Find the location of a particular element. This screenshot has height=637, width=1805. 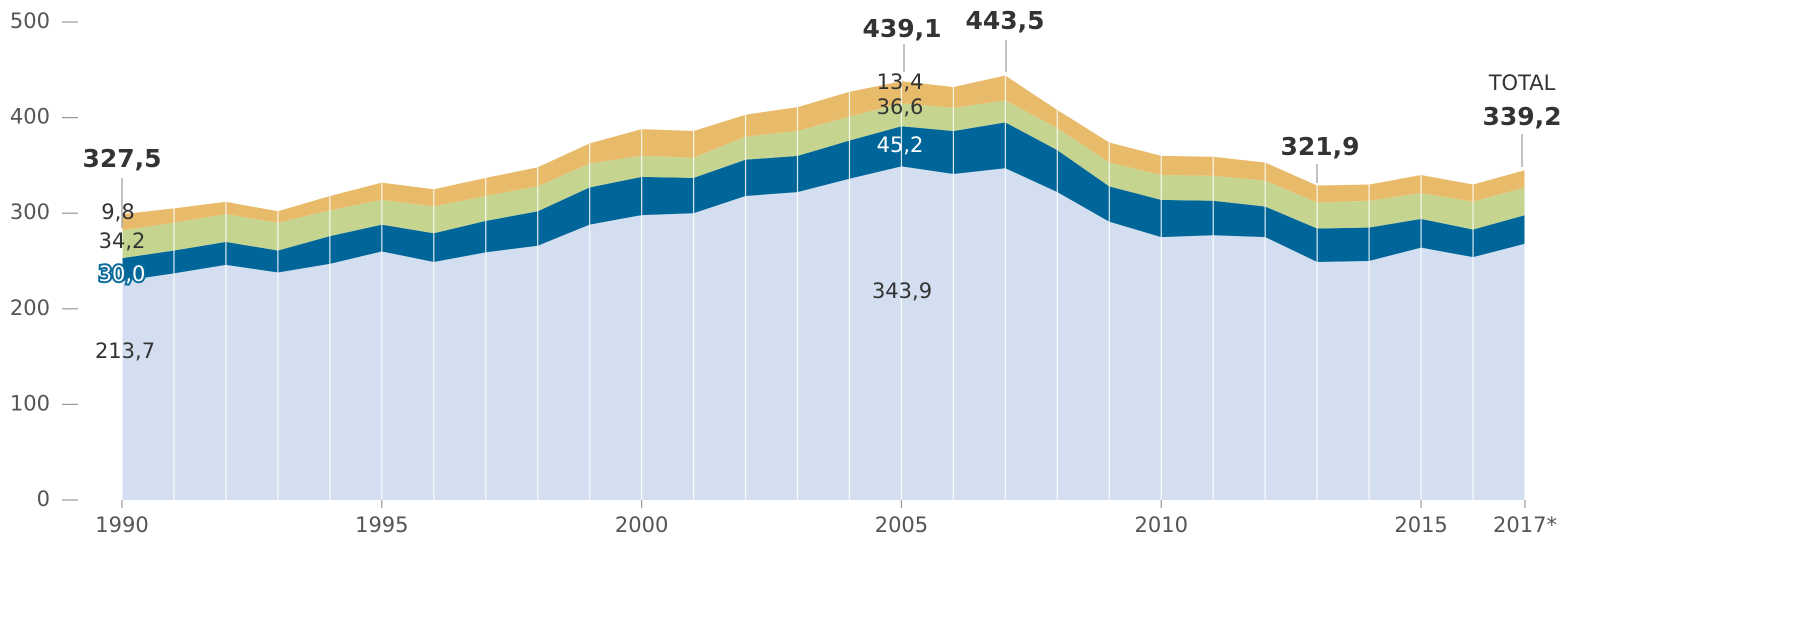

annotation: 13,4 is located at coordinates (900, 82).